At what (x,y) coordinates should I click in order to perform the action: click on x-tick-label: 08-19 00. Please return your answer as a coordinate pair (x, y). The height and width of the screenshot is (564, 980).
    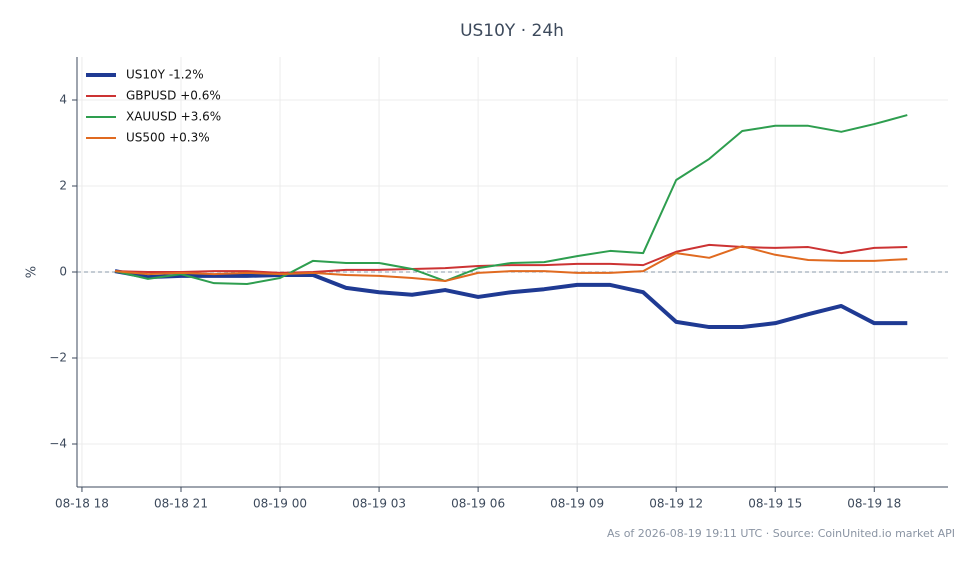
    Looking at the image, I should click on (280, 504).